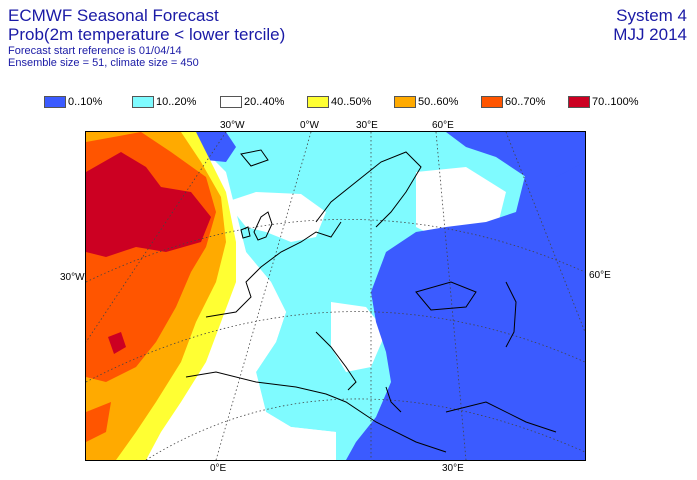 This screenshot has height=480, width=697. Describe the element at coordinates (615, 102) in the screenshot. I see `legend-label: 70..100%` at that location.